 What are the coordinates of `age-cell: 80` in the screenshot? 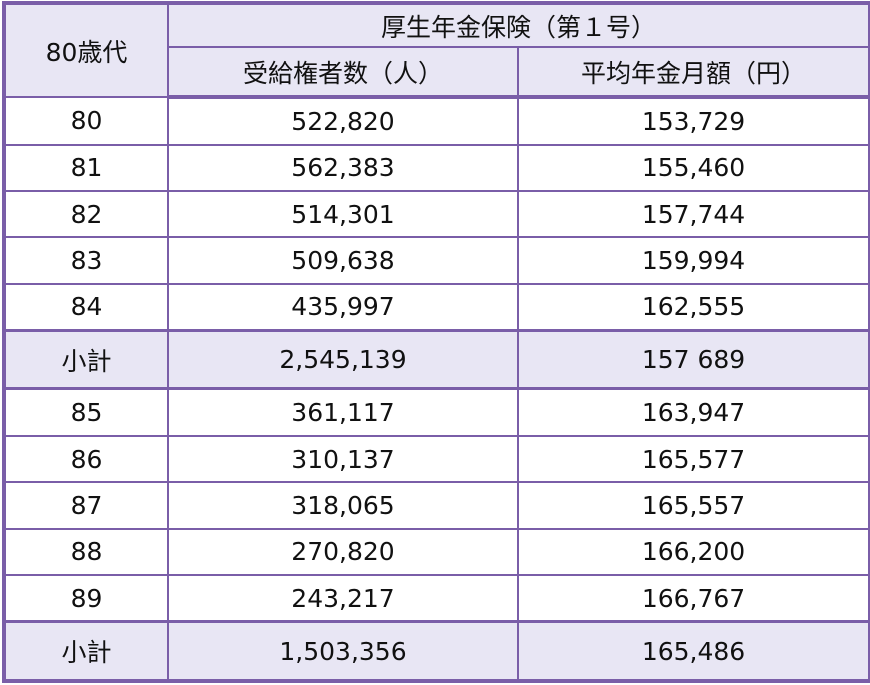 It's located at (86, 121).